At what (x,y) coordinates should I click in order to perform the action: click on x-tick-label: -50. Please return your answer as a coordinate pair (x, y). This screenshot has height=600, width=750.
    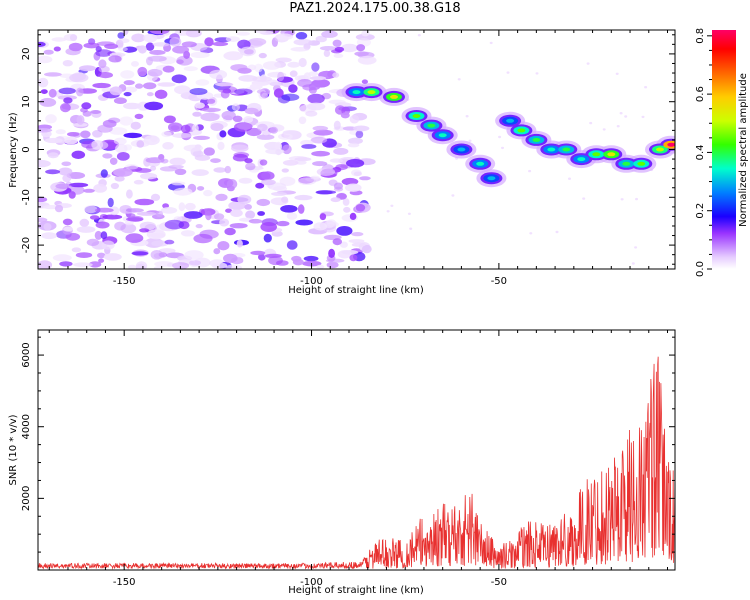
    Looking at the image, I should click on (499, 582).